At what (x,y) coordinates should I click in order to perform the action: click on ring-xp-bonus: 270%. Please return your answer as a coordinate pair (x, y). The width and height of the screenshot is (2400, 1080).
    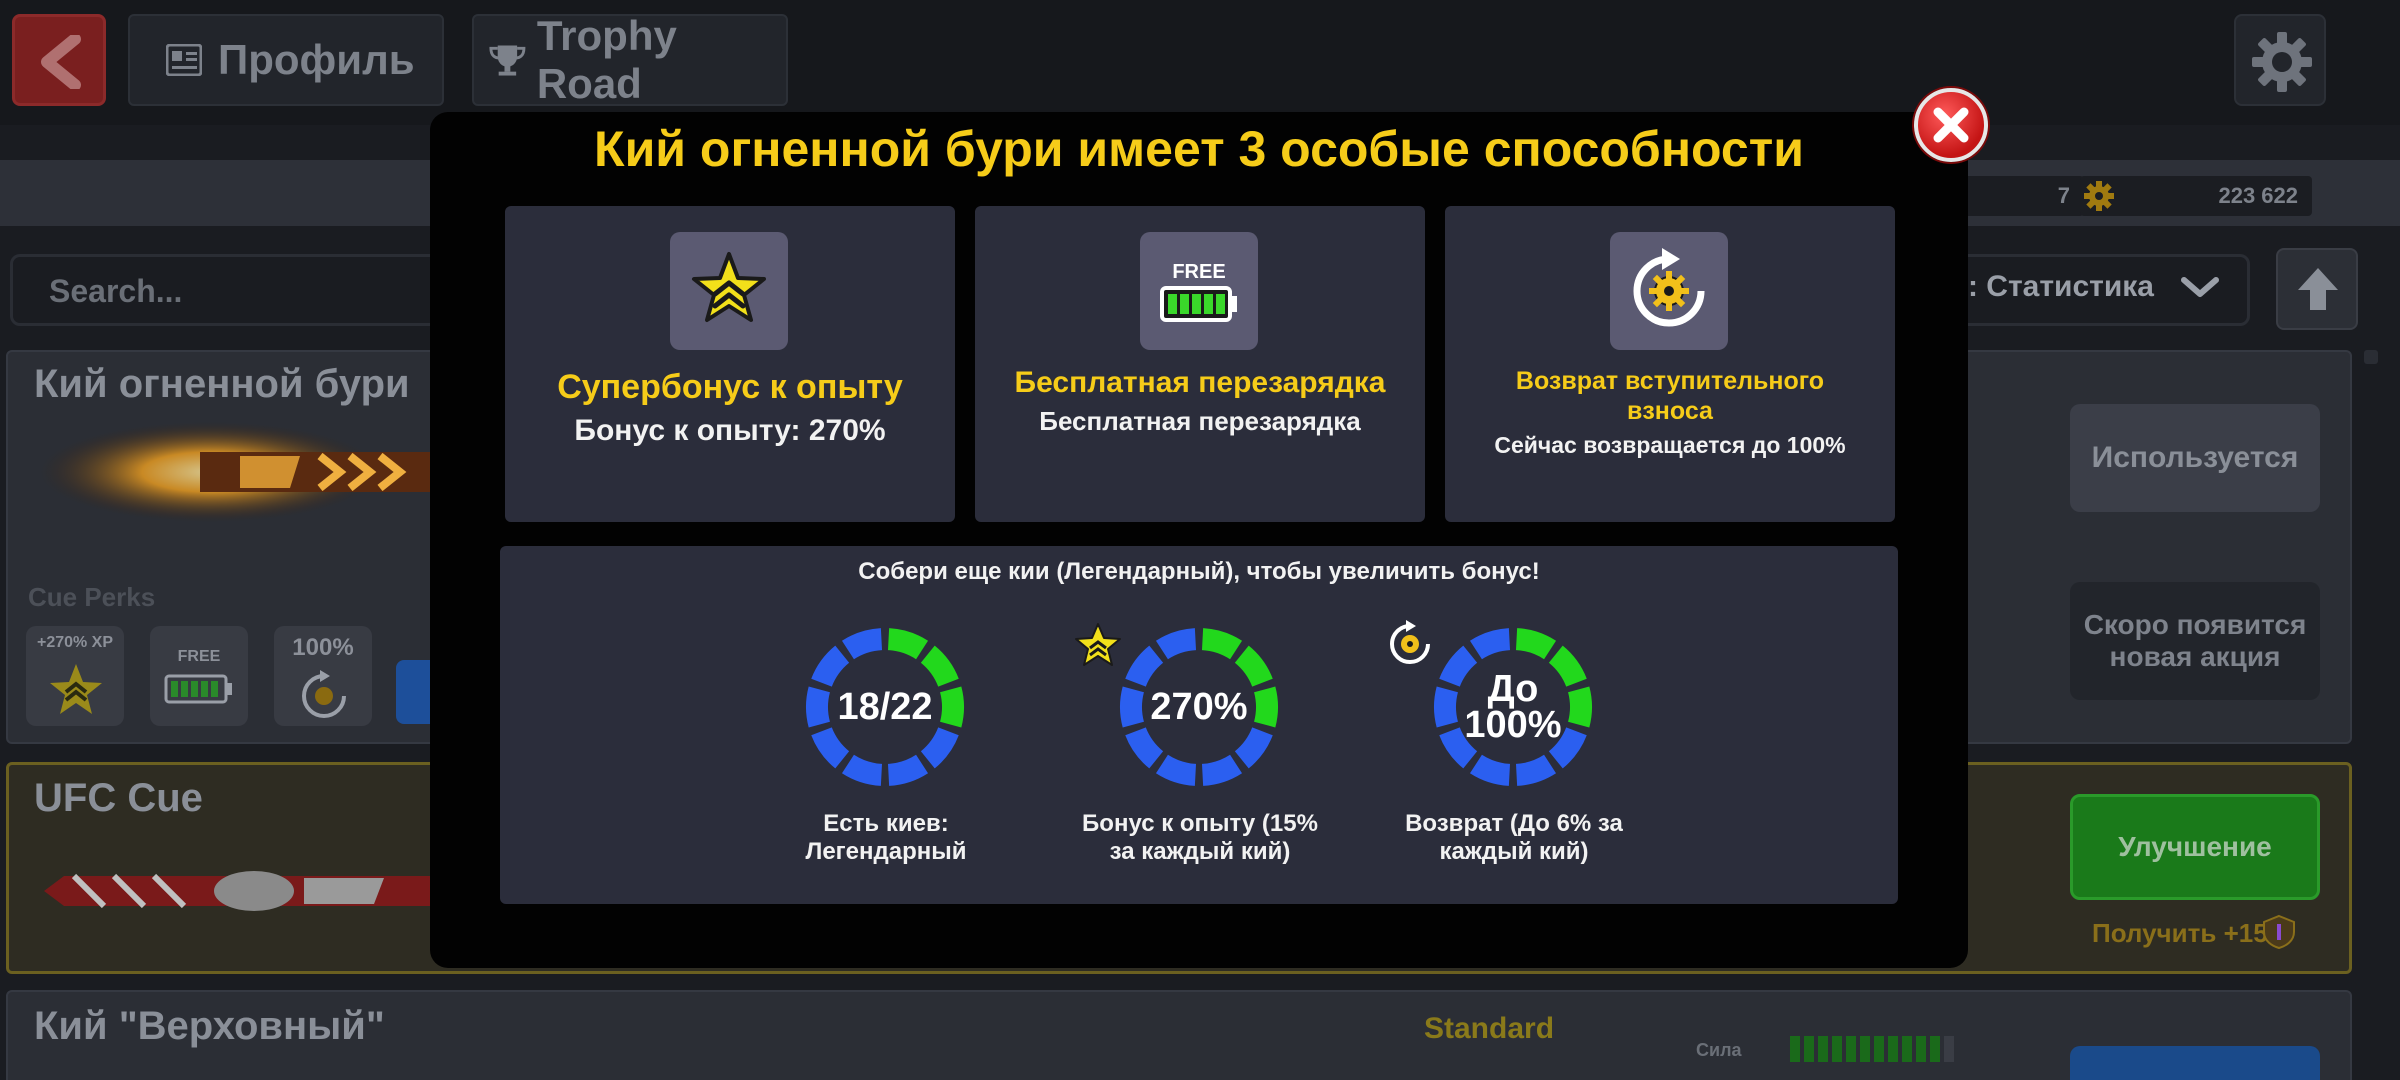
    Looking at the image, I should click on (1199, 707).